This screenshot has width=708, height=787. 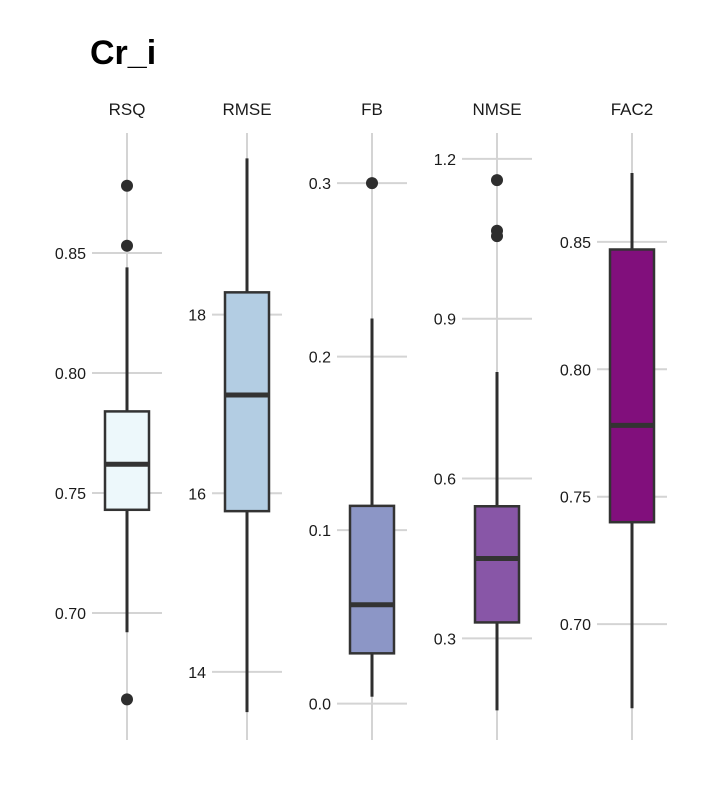 What do you see at coordinates (632, 386) in the screenshot?
I see `box-fac2` at bounding box center [632, 386].